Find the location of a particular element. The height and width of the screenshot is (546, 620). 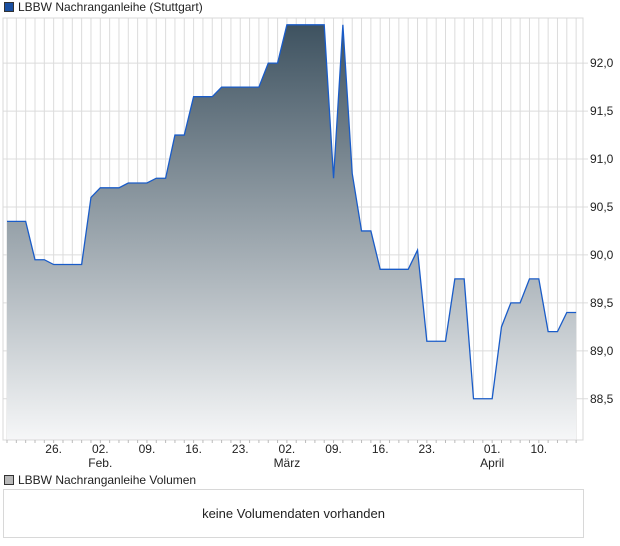

x-tick-label: 10. is located at coordinates (538, 449).